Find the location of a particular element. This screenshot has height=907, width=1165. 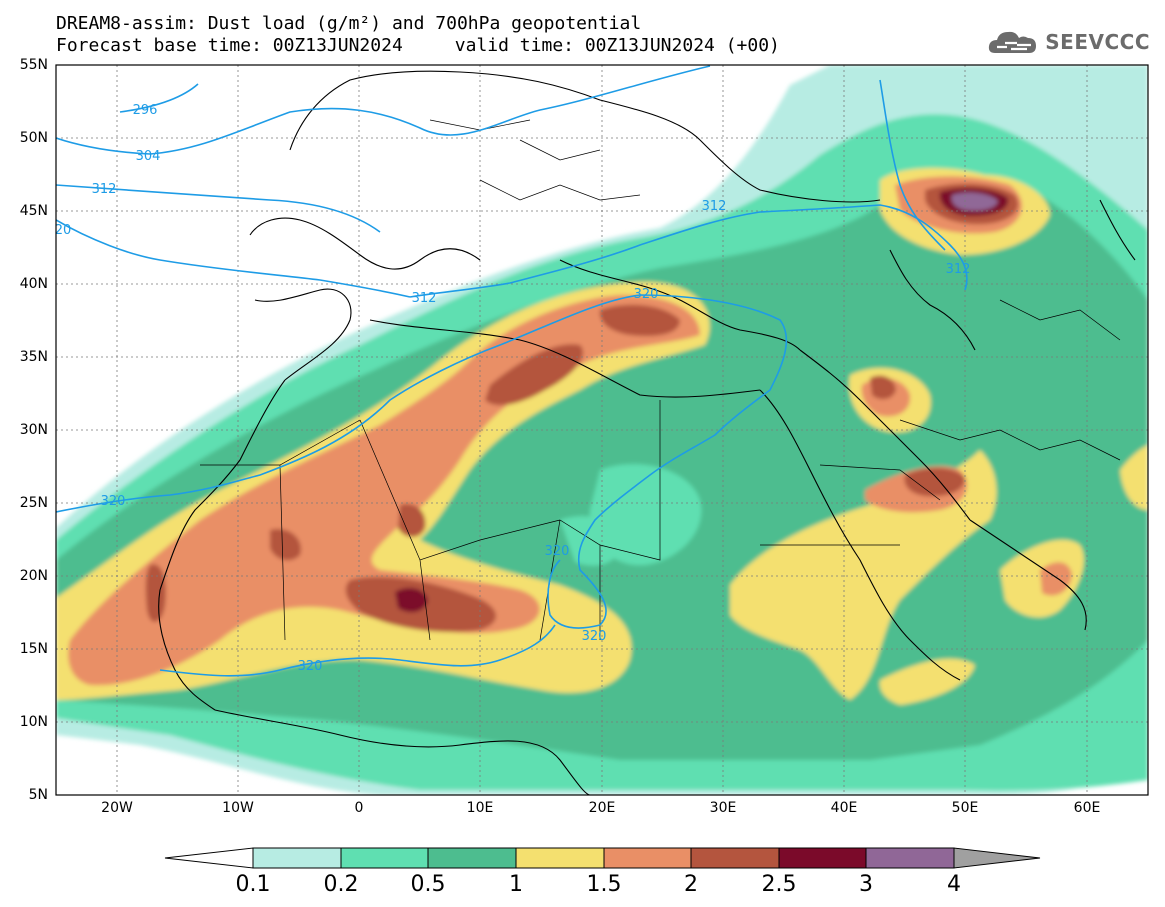

dust-level-1-5d is located at coordinates (1056, 579).